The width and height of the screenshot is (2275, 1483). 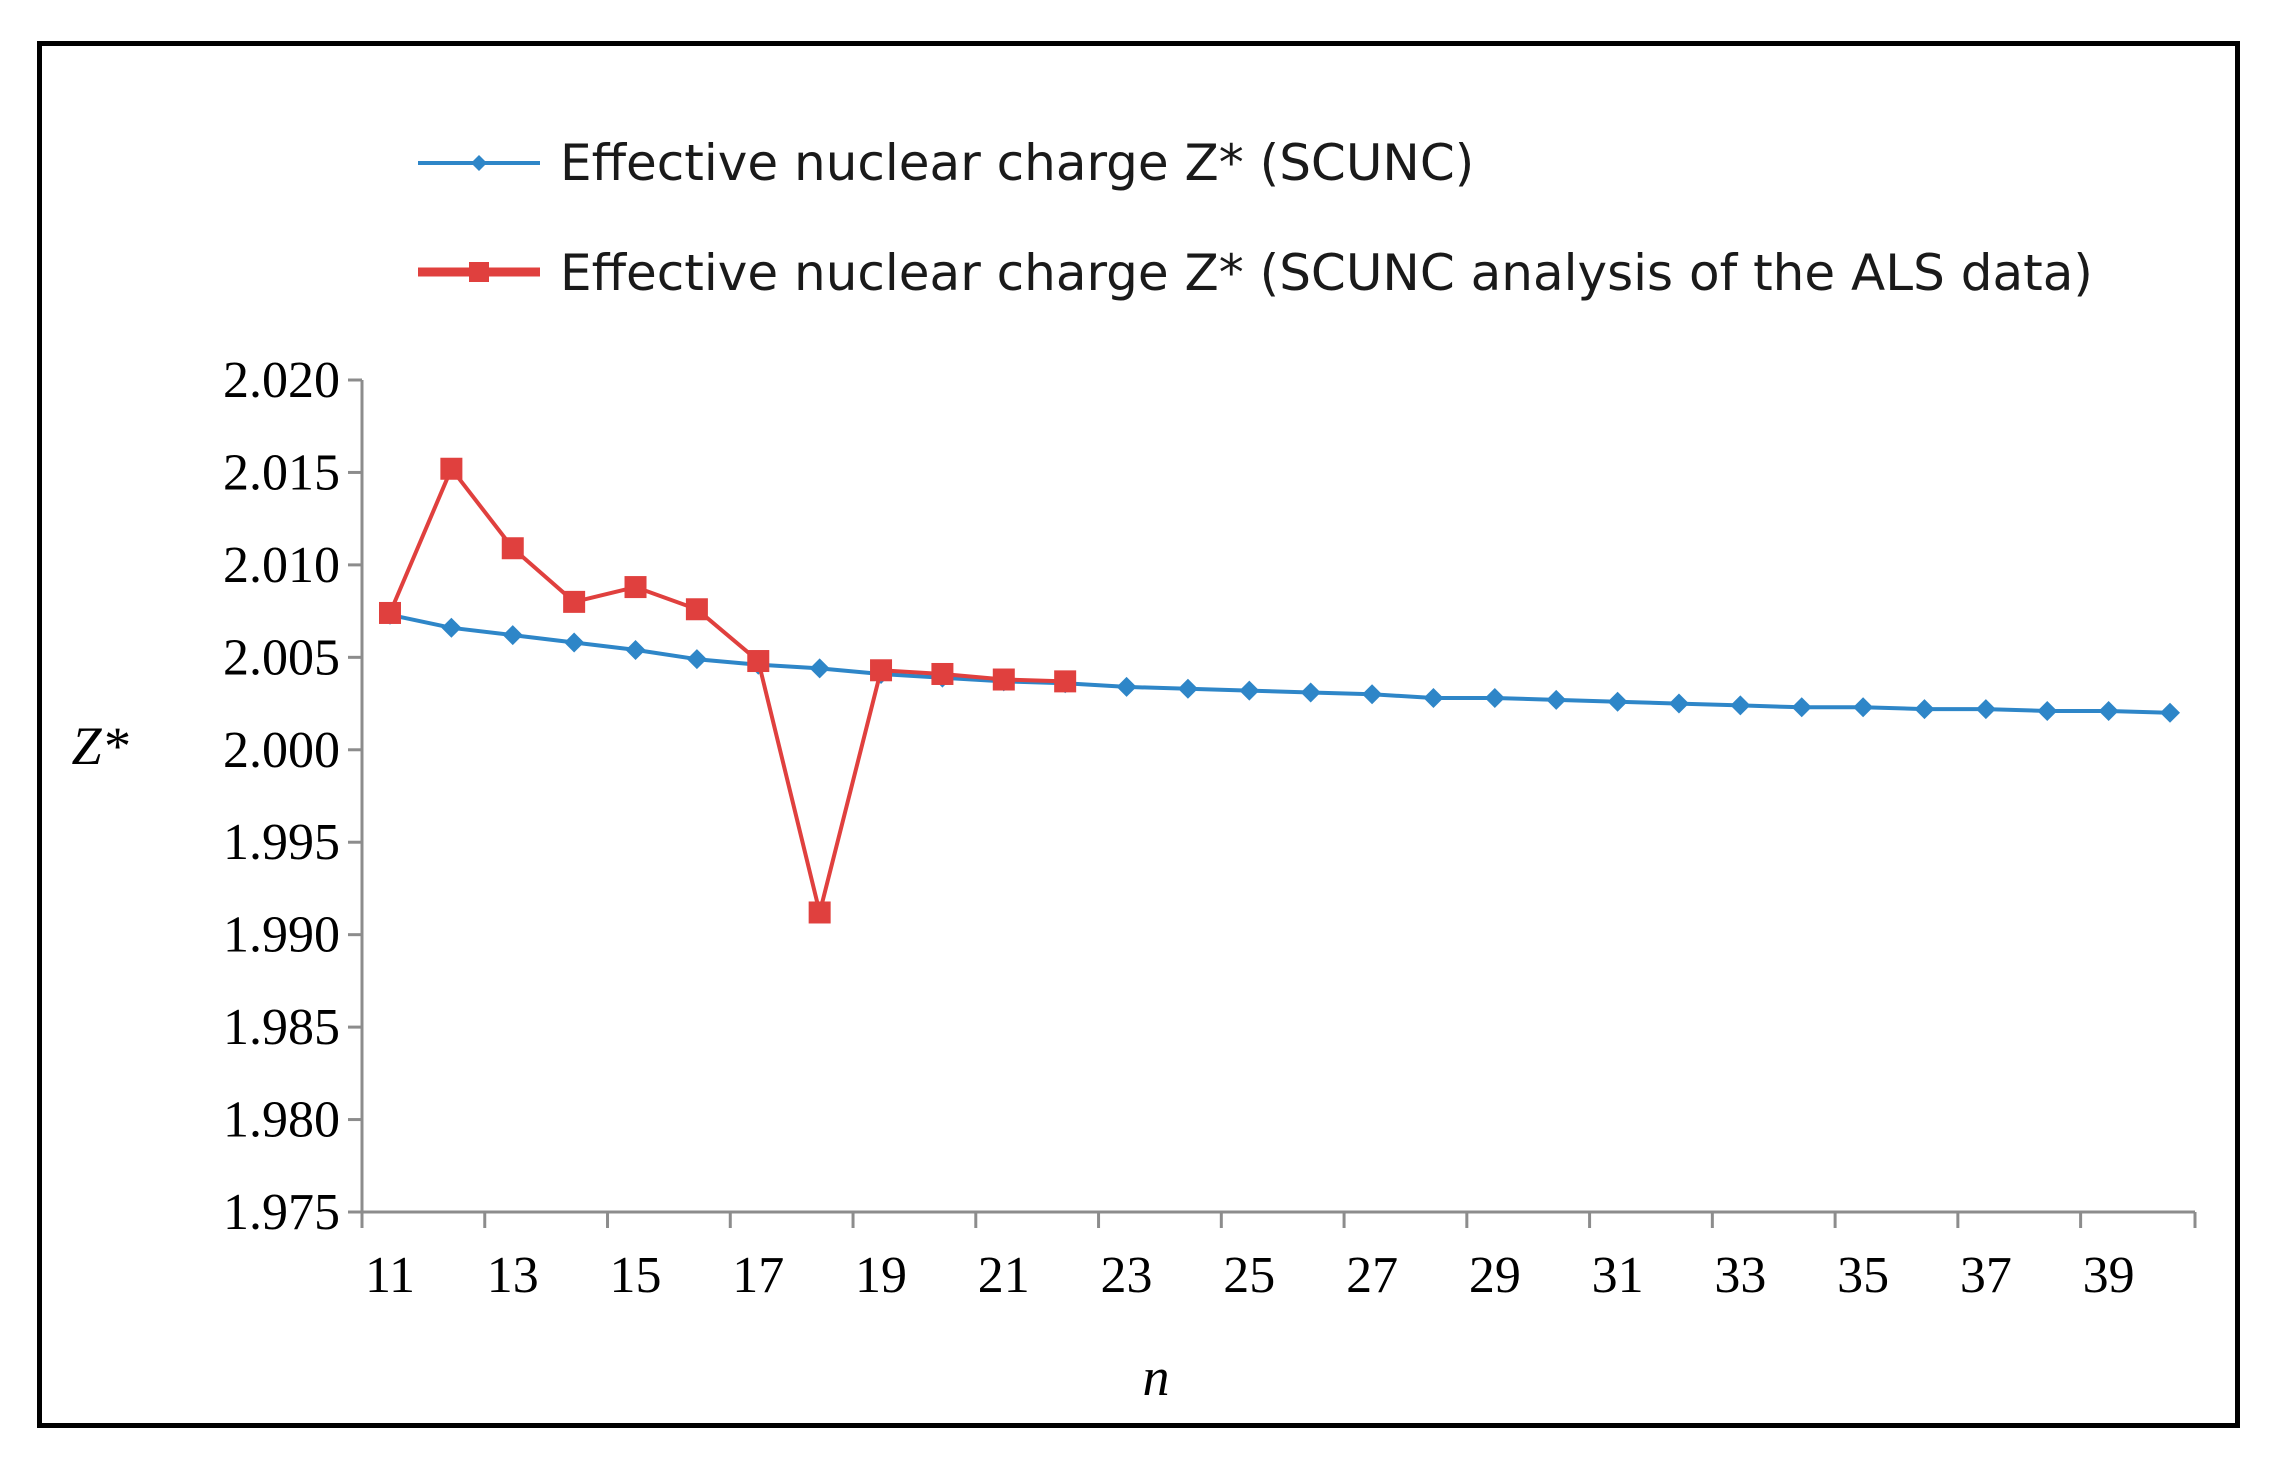 I want to click on y-tick-label: 2.020, so click(x=281, y=380).